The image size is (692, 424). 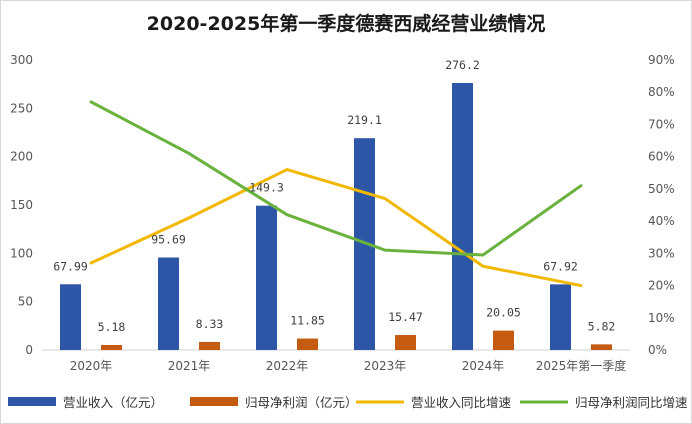 I want to click on net-profit-data-label: 20.05, so click(x=503, y=313).